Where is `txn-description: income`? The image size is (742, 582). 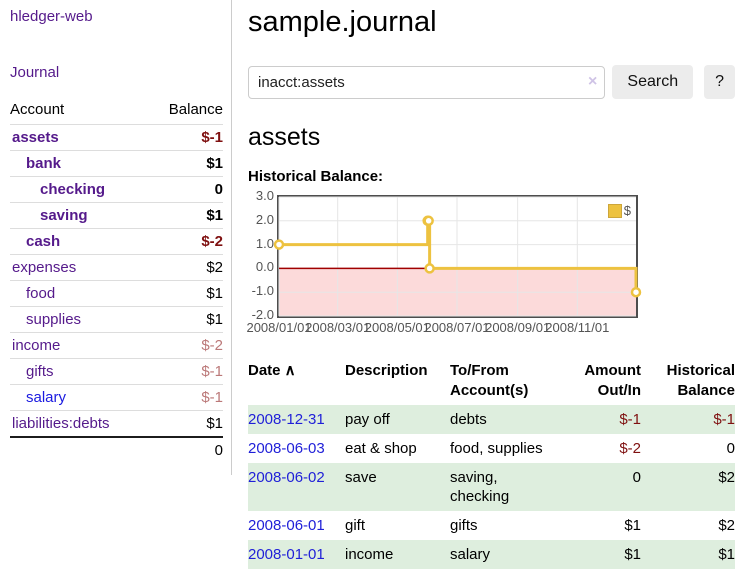
txn-description: income is located at coordinates (369, 554).